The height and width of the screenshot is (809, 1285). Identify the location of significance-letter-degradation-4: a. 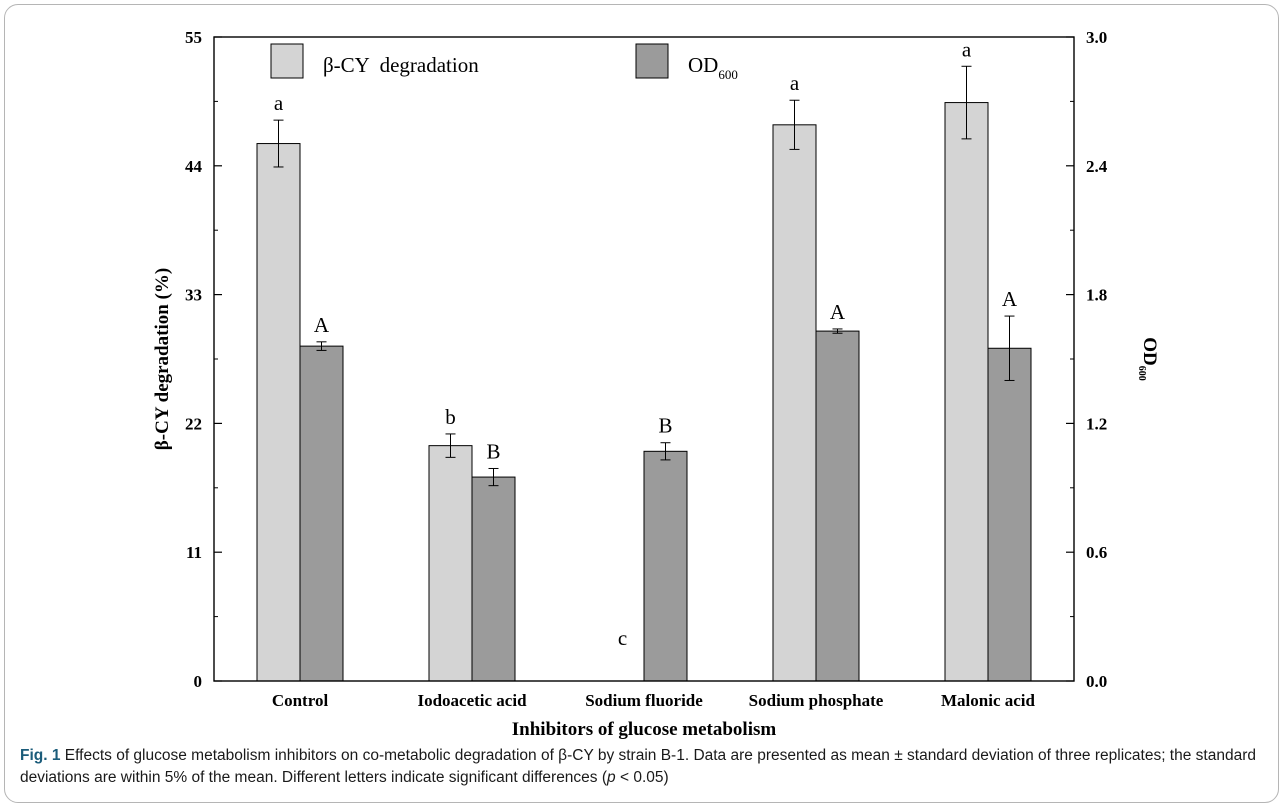
(967, 49).